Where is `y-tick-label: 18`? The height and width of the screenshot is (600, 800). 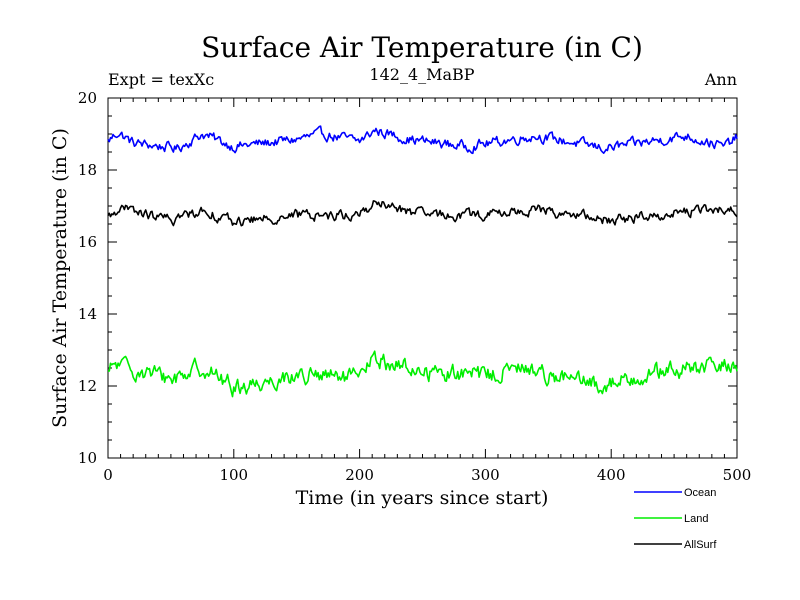 y-tick-label: 18 is located at coordinates (87, 170).